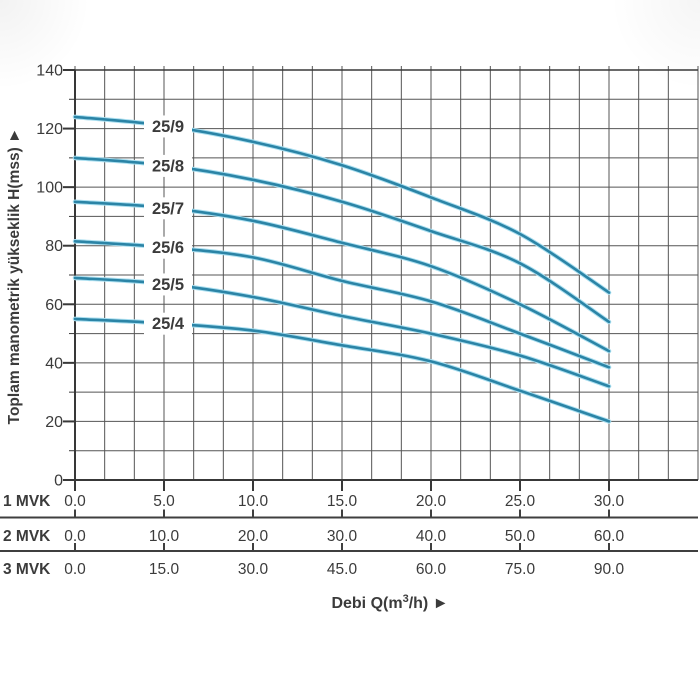 This screenshot has height=700, width=700. I want to click on y-tick-label: 20, so click(54, 422).